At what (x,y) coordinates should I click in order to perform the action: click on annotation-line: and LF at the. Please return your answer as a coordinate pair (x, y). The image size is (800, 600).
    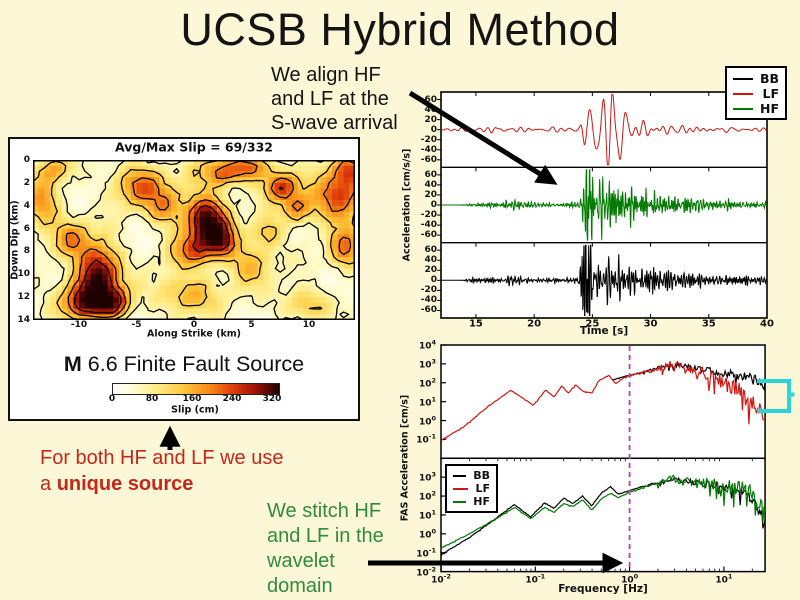
    Looking at the image, I should click on (330, 99).